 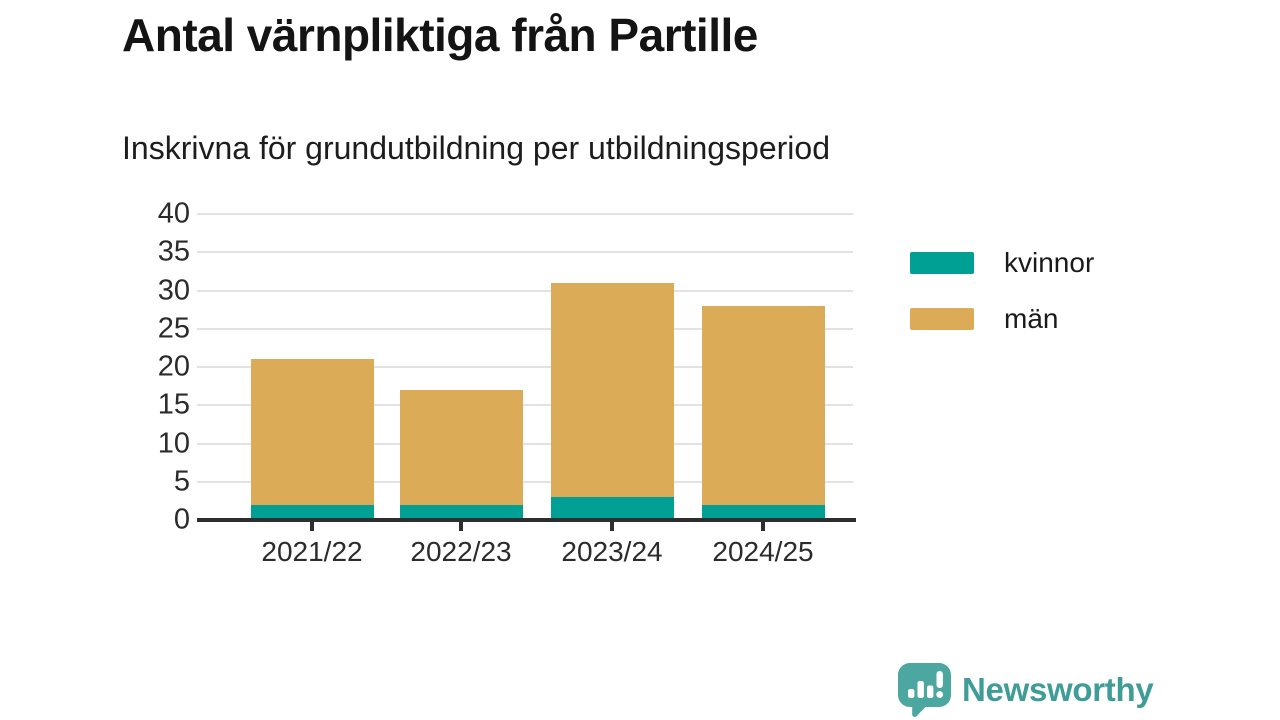 What do you see at coordinates (612, 390) in the screenshot?
I see `bar-män-2023-24` at bounding box center [612, 390].